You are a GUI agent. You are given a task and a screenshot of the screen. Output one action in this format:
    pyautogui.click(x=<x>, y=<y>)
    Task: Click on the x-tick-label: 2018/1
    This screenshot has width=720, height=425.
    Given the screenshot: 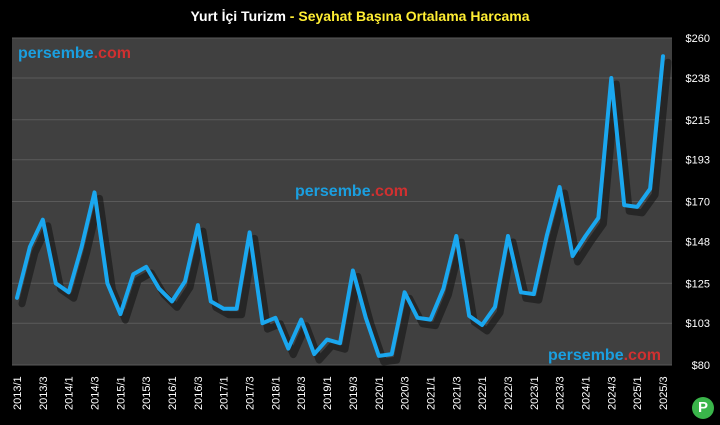 What is the action you would take?
    pyautogui.click(x=276, y=393)
    